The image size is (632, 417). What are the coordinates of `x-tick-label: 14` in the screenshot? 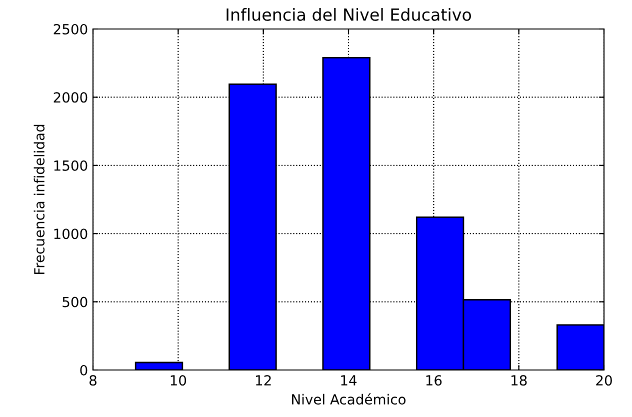 It's located at (349, 380).